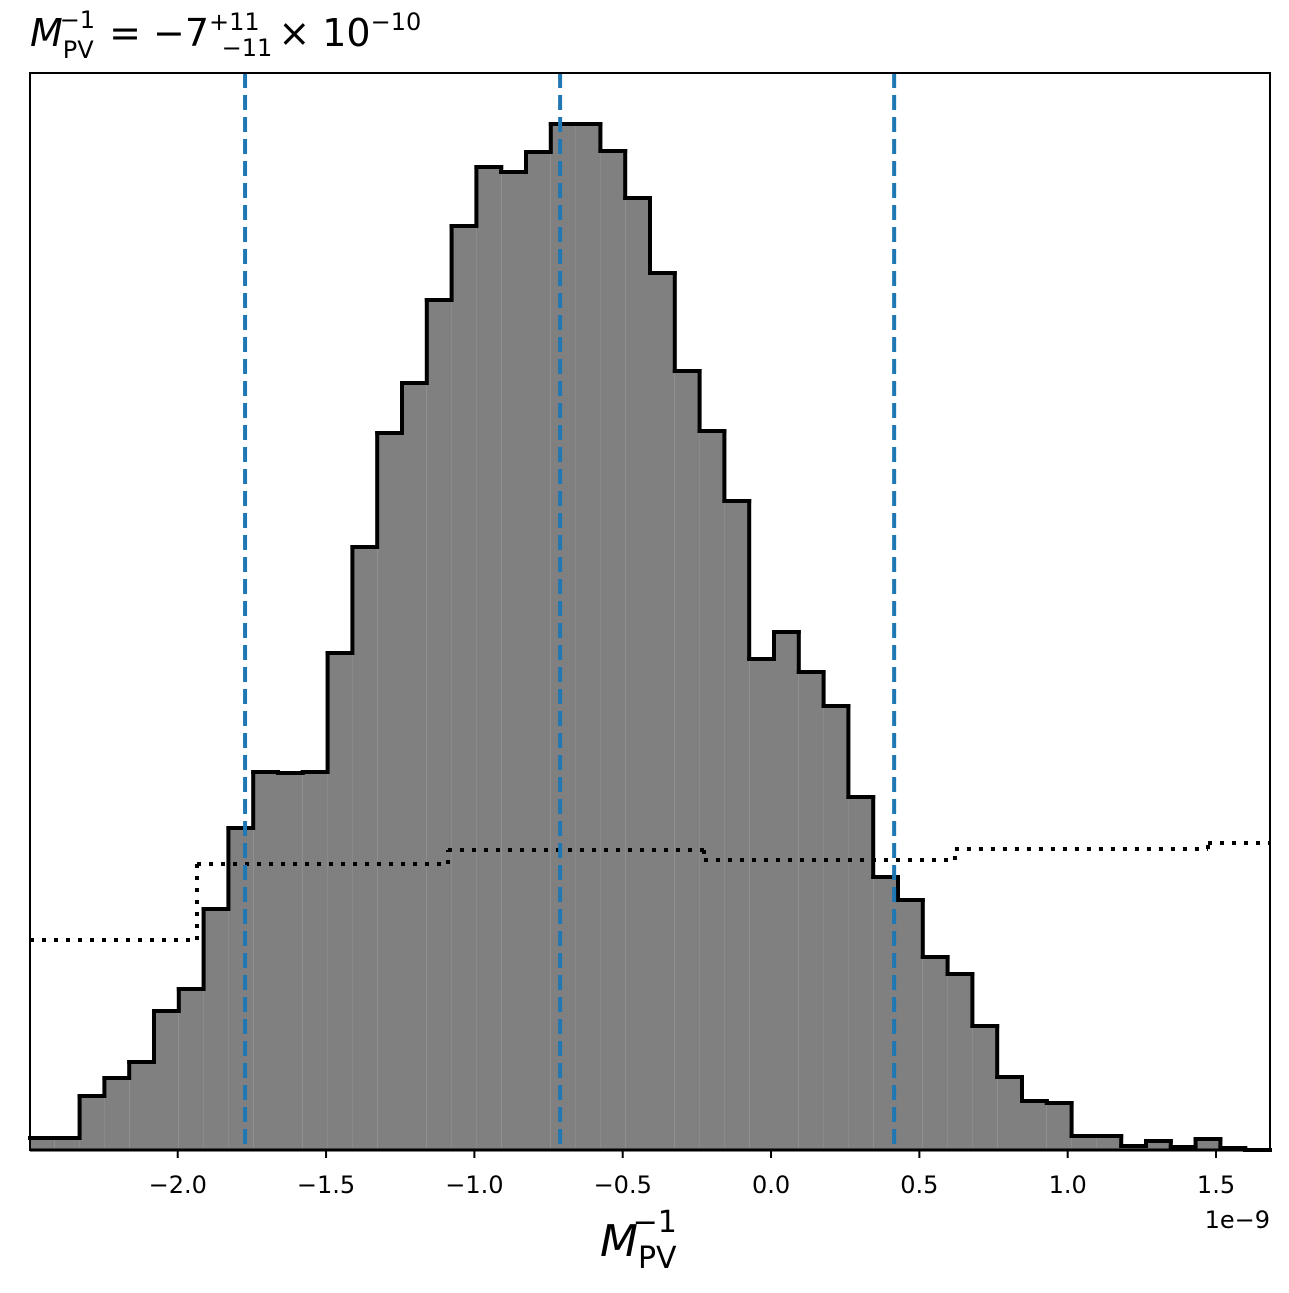 This screenshot has width=1289, height=1293. What do you see at coordinates (46, 33) in the screenshot?
I see `title-symbol: M` at bounding box center [46, 33].